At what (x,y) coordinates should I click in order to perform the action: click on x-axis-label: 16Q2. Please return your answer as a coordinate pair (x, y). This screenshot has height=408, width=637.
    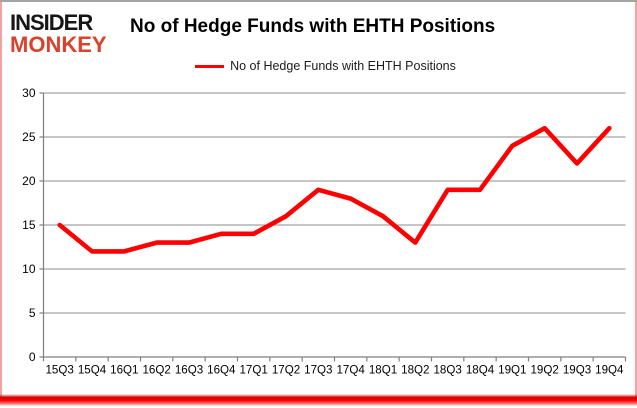
    Looking at the image, I should click on (156, 370).